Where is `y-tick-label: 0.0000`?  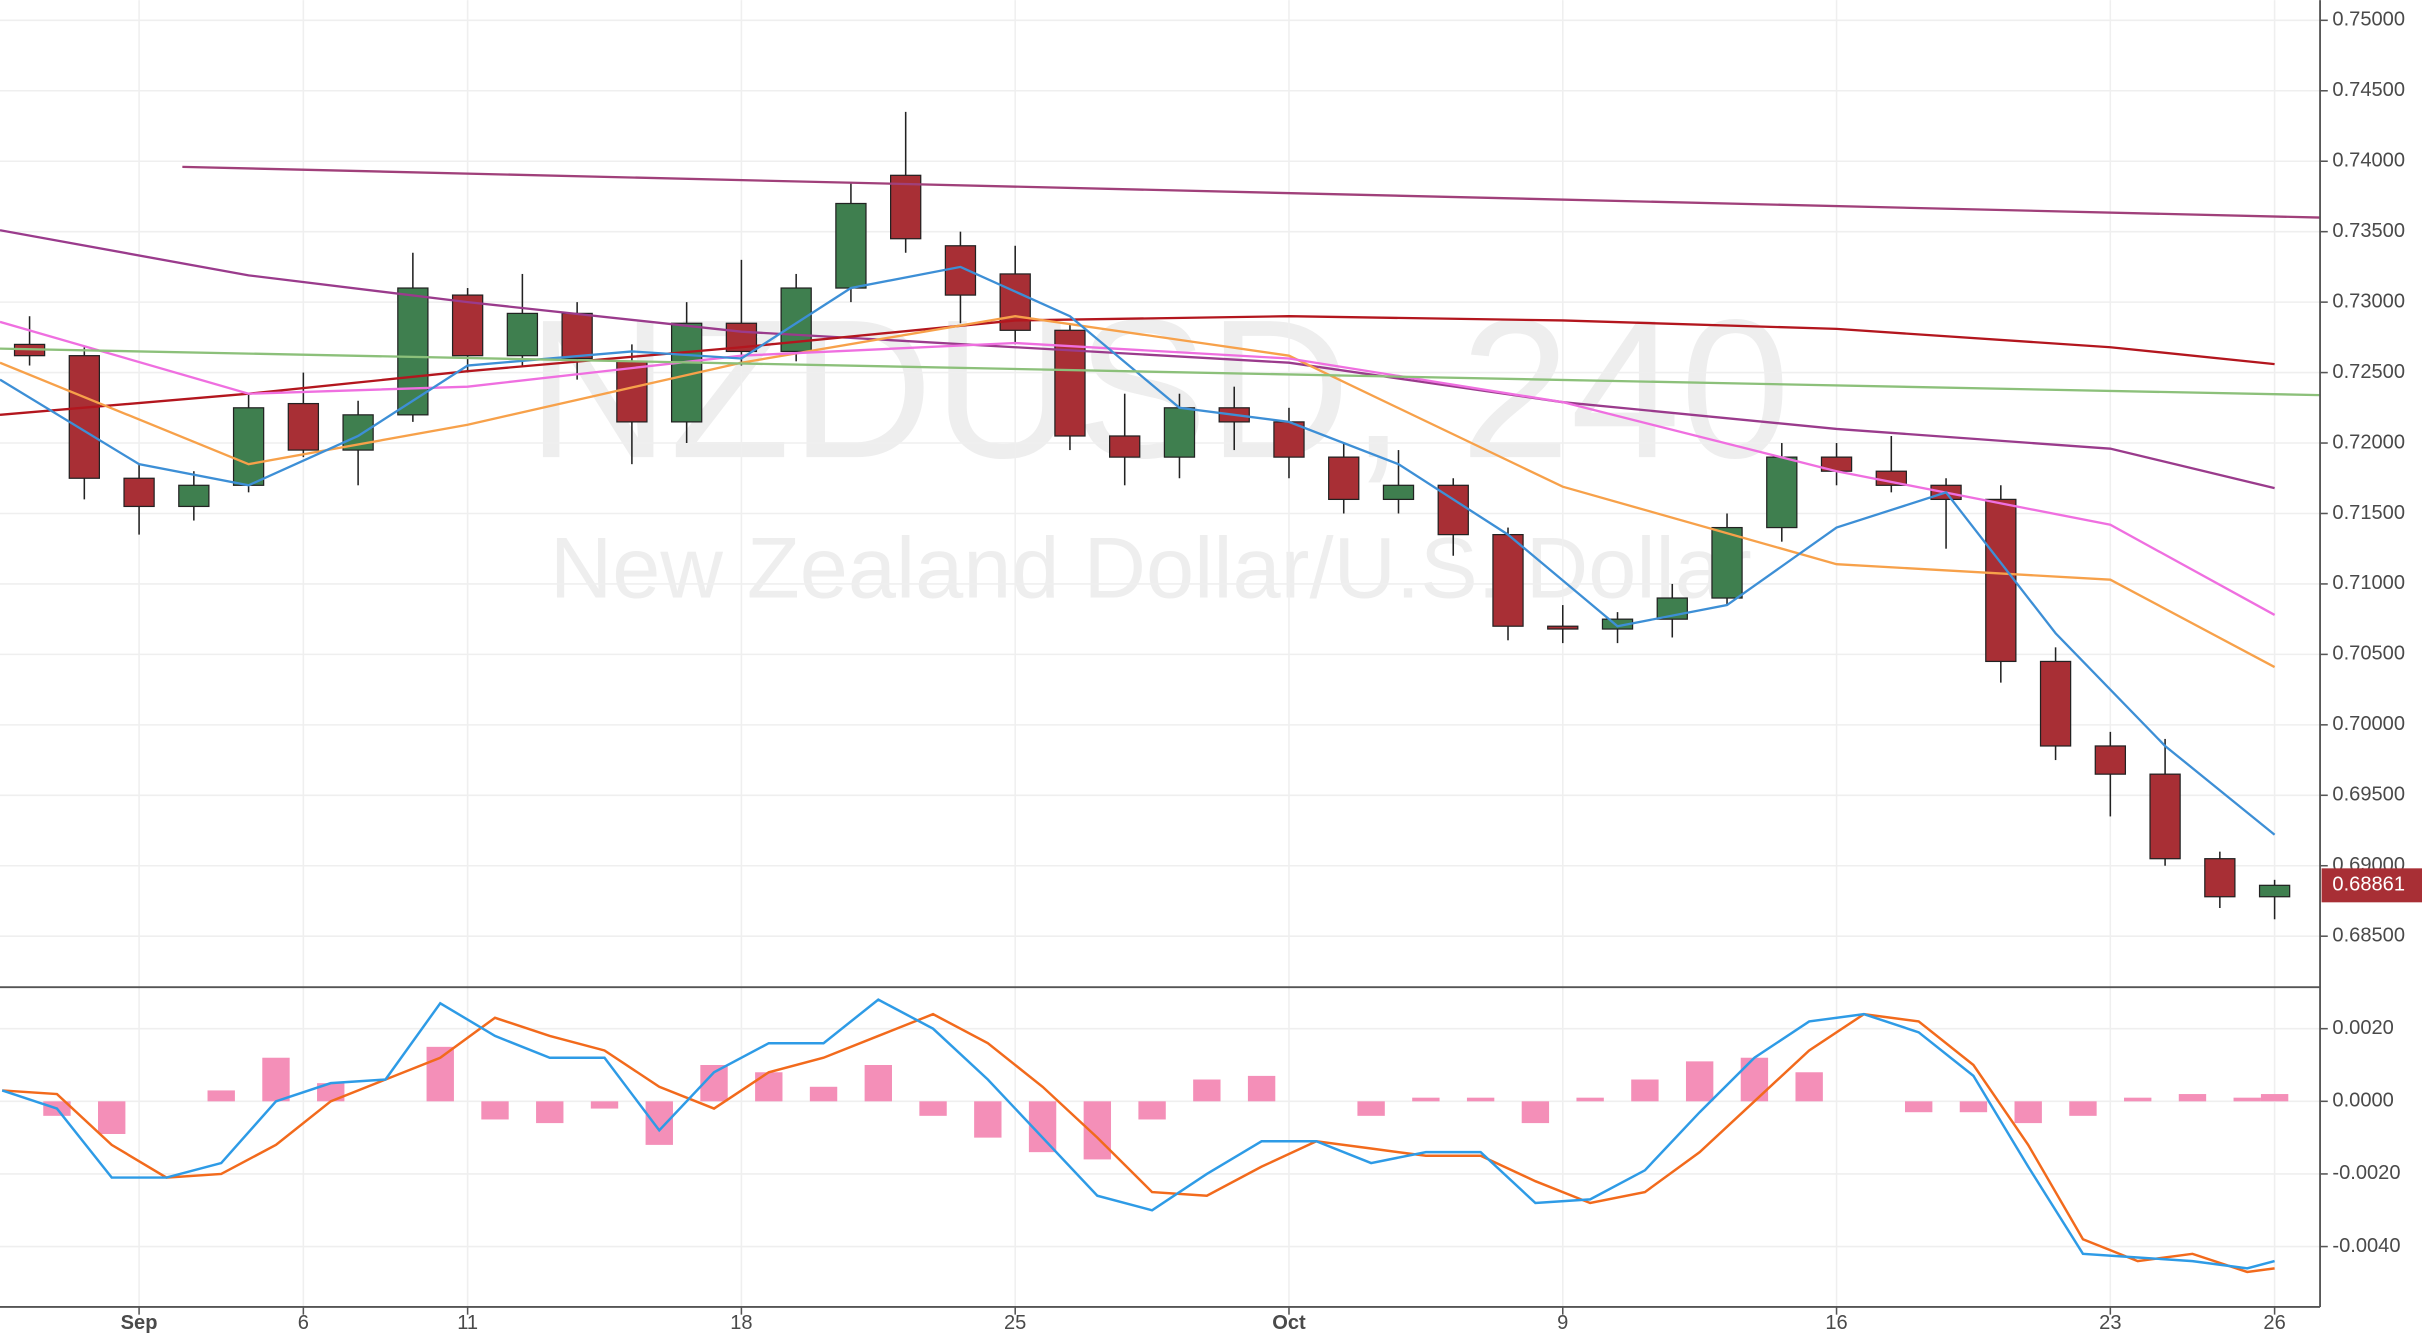 y-tick-label: 0.0000 is located at coordinates (2362, 1101).